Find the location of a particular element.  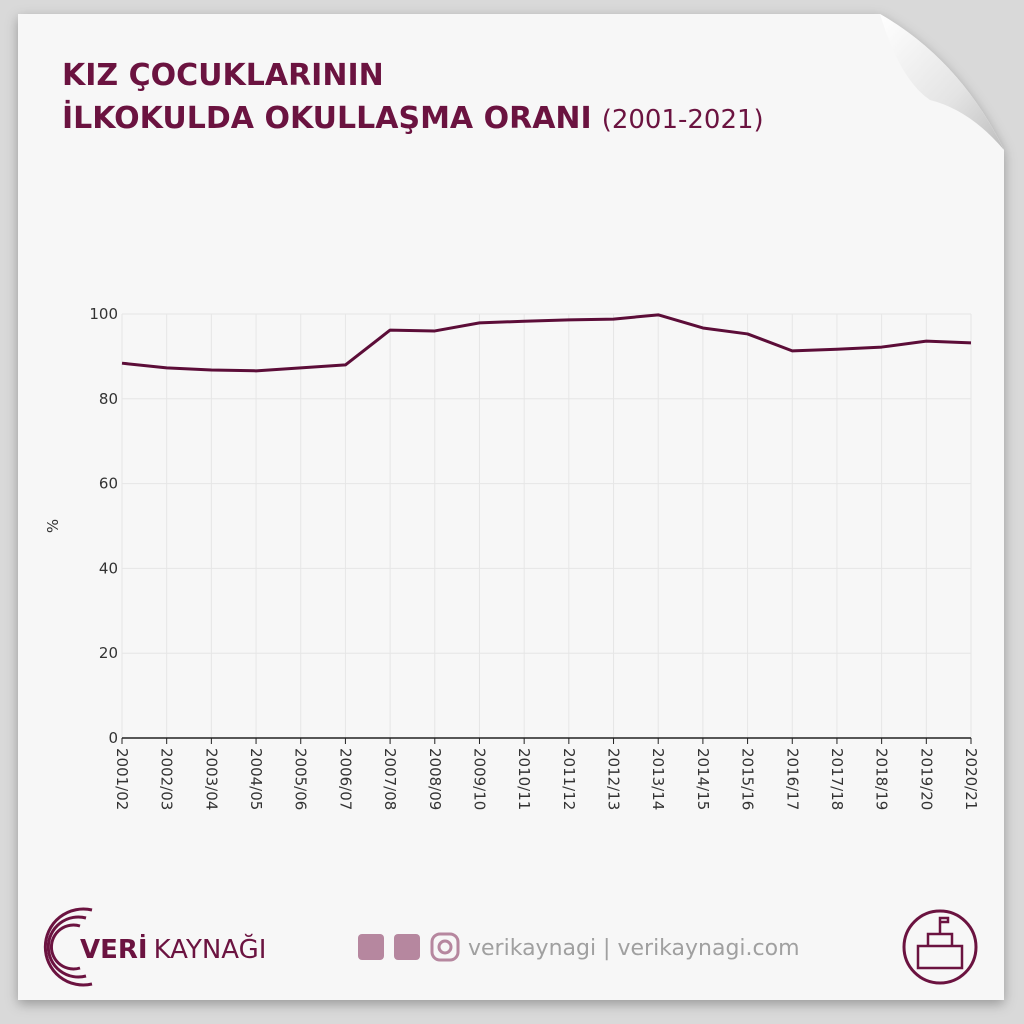

instagram-icon is located at coordinates (445, 947).